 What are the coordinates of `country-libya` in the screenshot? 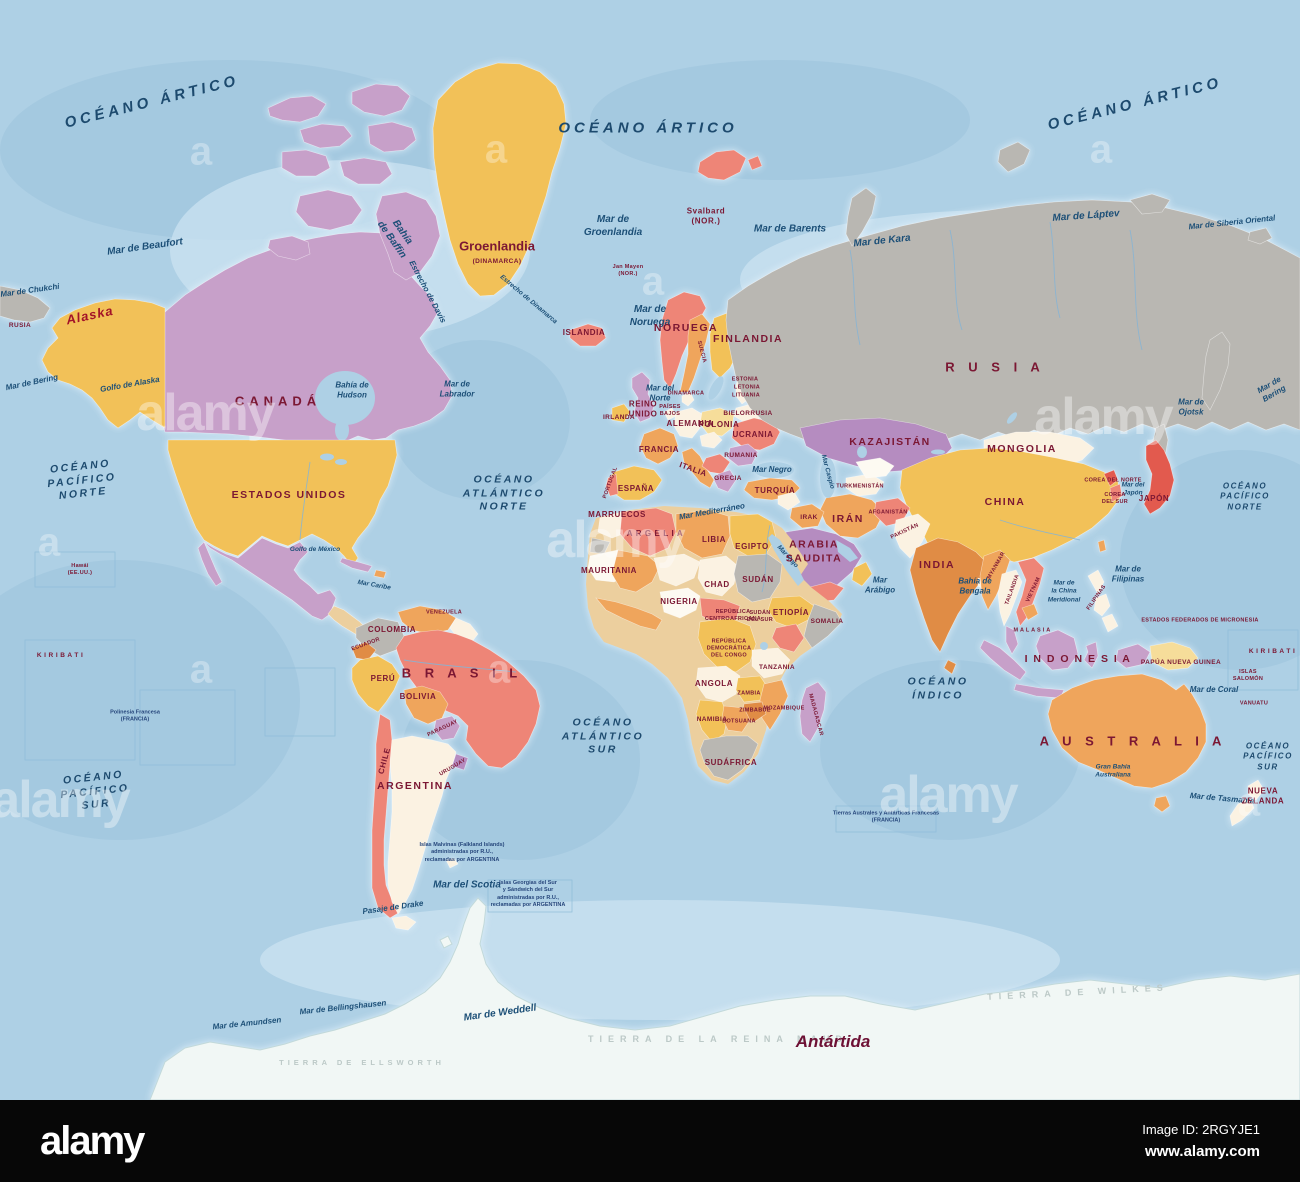 It's located at (703, 534).